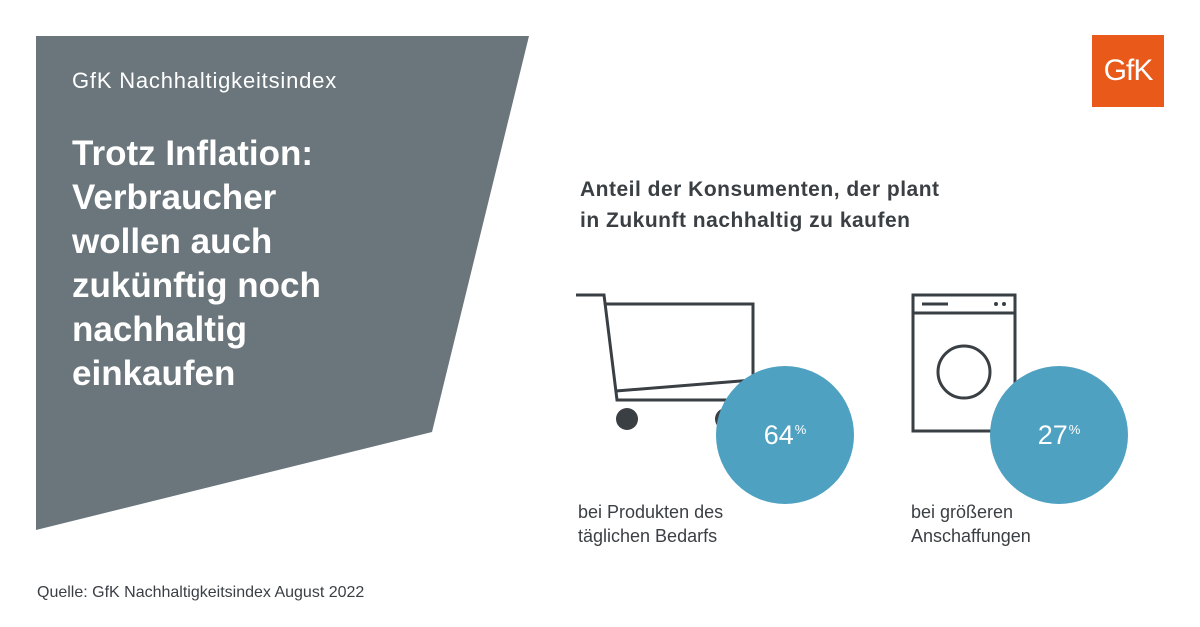 The image size is (1200, 627). What do you see at coordinates (174, 197) in the screenshot?
I see `headline-line: Verbraucher` at bounding box center [174, 197].